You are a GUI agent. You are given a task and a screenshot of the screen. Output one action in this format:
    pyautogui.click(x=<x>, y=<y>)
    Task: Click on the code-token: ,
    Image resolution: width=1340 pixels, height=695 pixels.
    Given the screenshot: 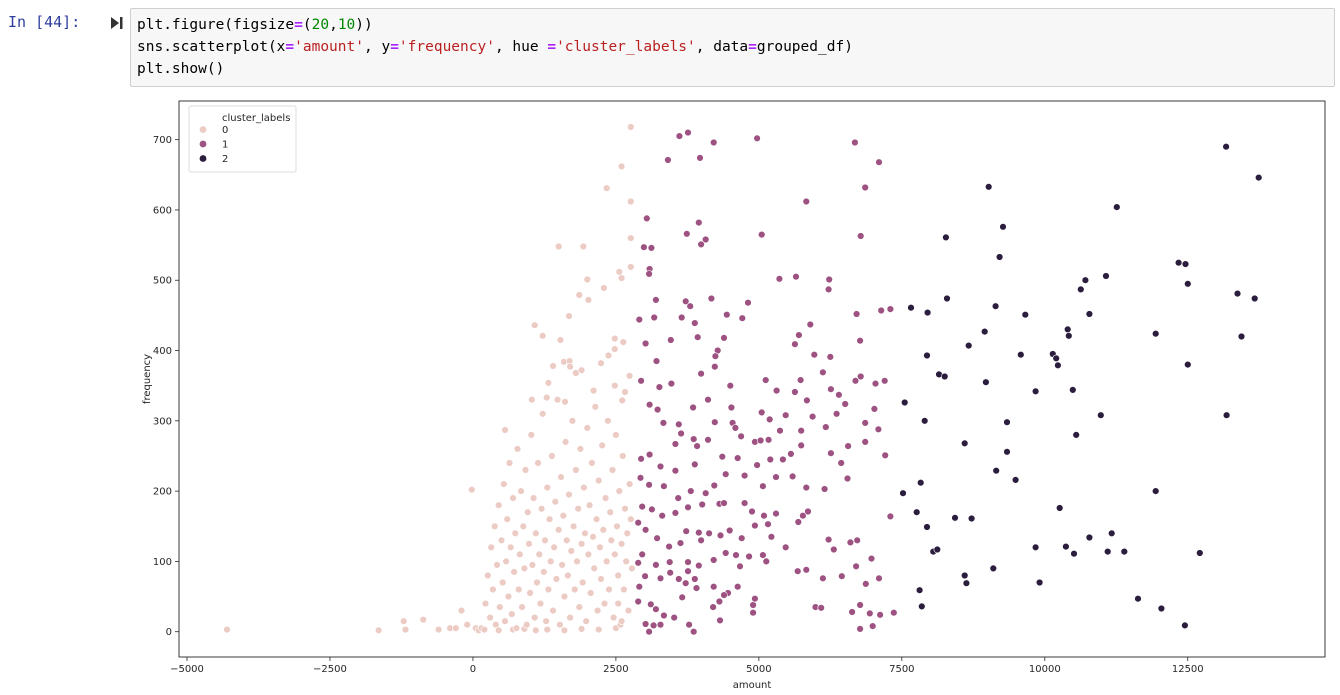 What is the action you would take?
    pyautogui.click(x=333, y=25)
    